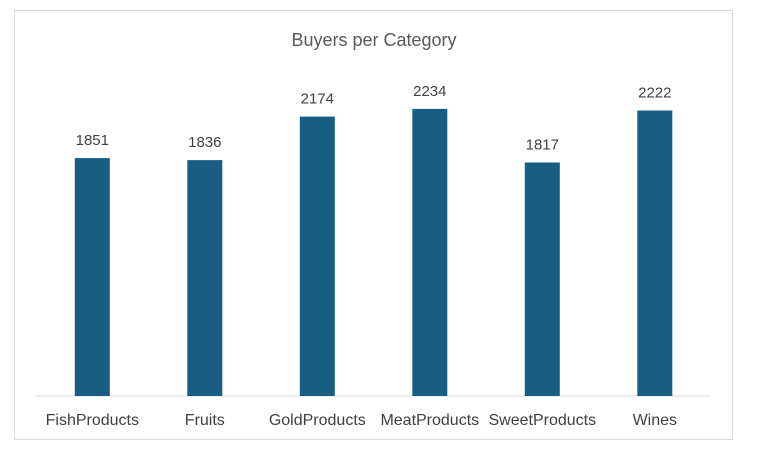 The height and width of the screenshot is (460, 759). Describe the element at coordinates (373, 40) in the screenshot. I see `chart-title: Buyers per Category` at that location.